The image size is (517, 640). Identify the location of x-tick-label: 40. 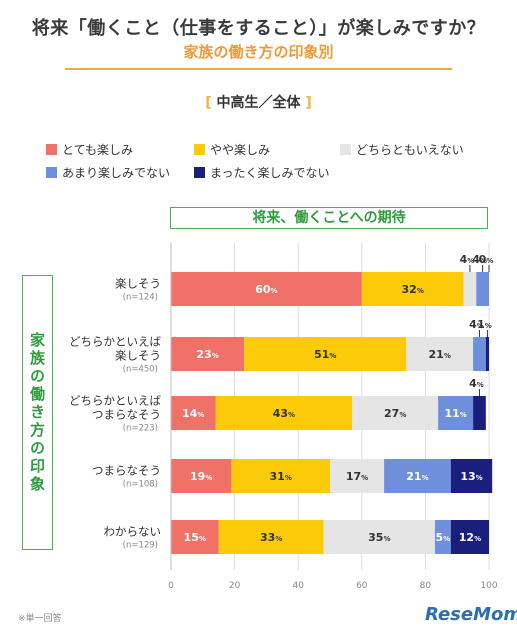
(298, 586).